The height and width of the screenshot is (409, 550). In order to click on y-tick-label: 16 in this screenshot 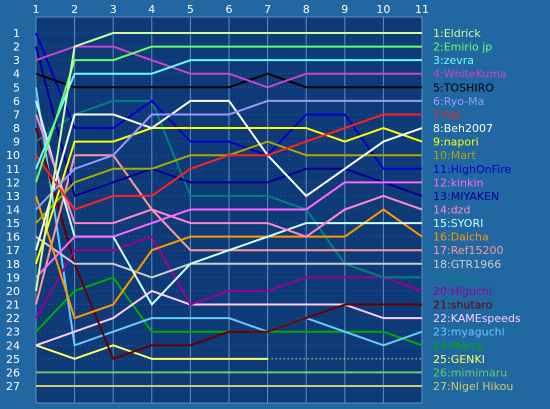, I will do `click(13, 237)`.